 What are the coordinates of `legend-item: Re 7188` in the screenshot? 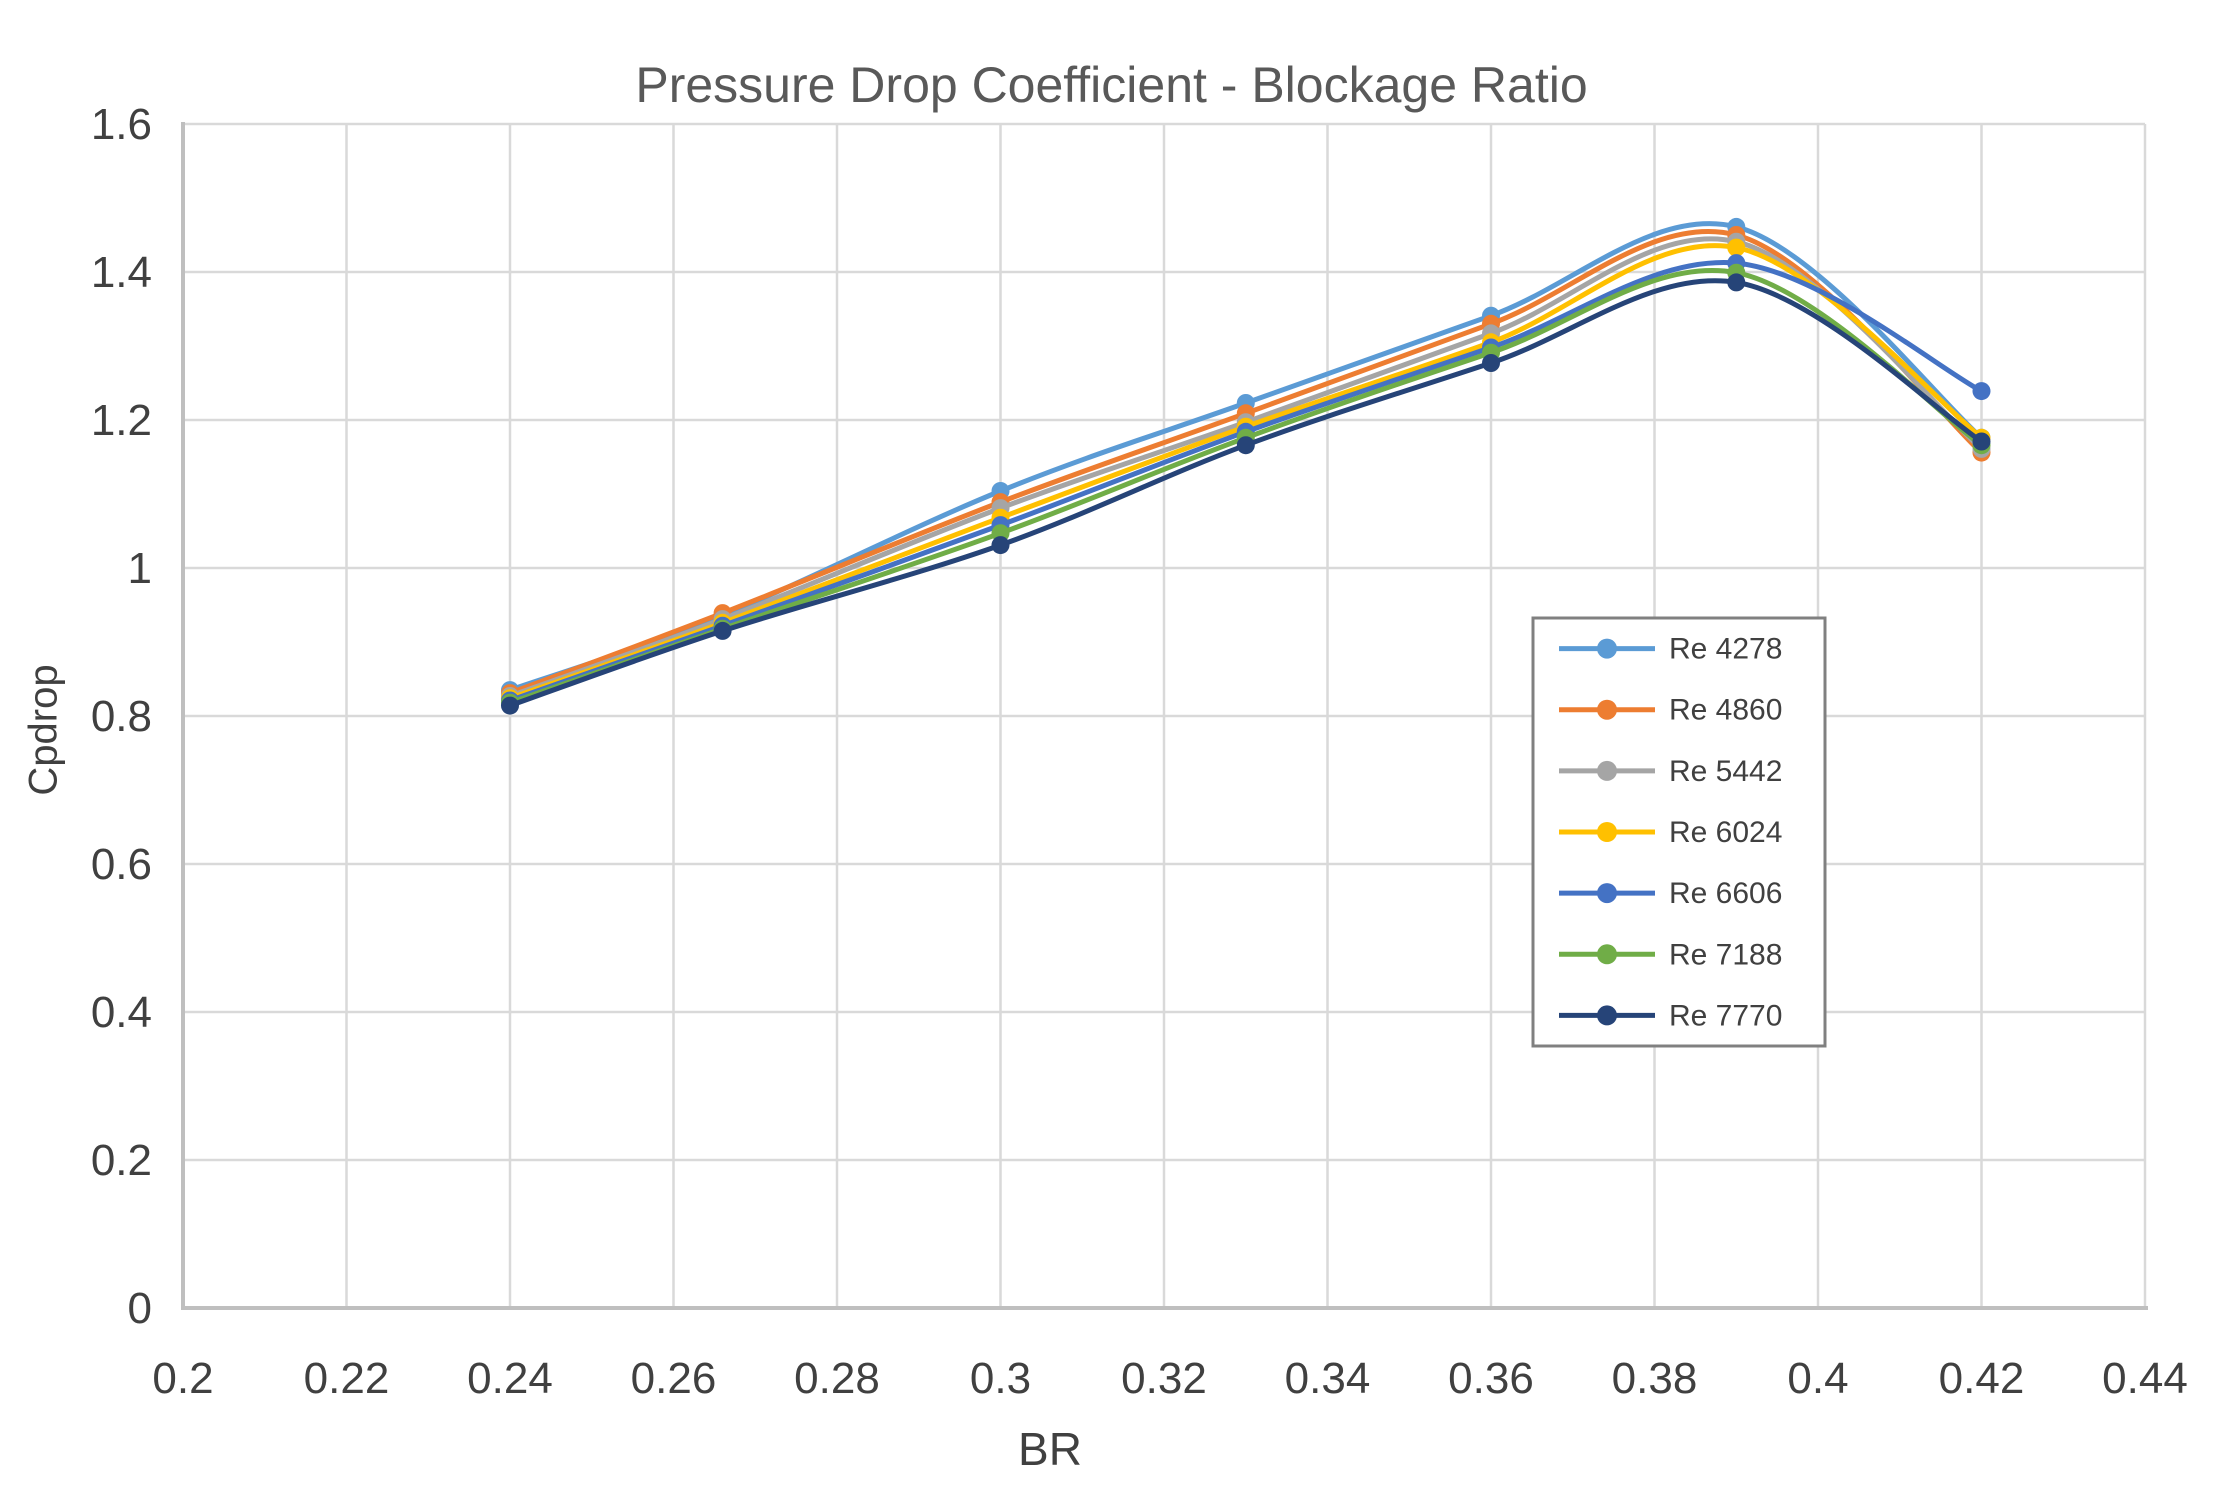 It's located at (1670, 954).